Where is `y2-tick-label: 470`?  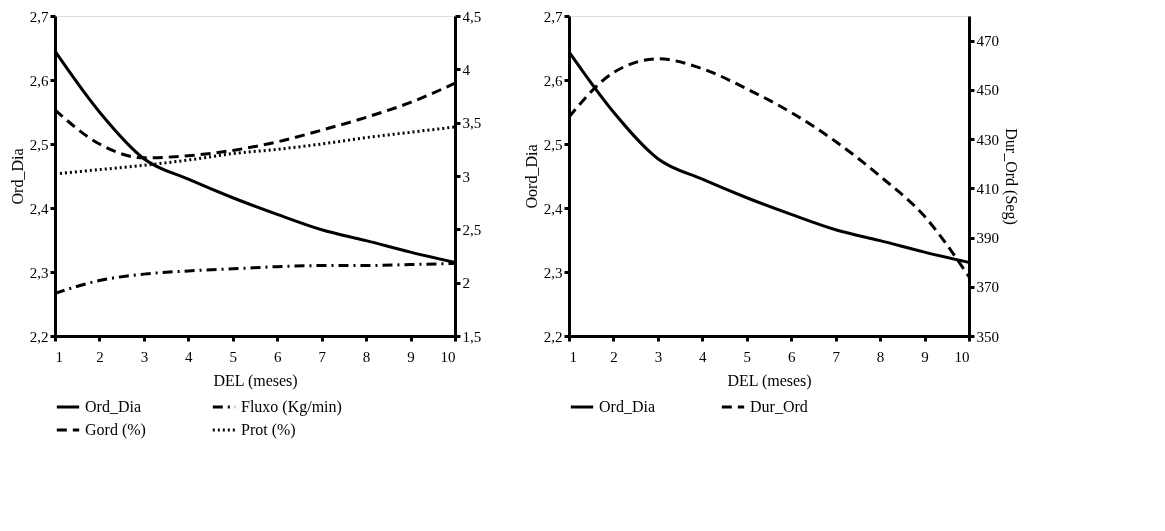
y2-tick-label: 470 is located at coordinates (987, 41).